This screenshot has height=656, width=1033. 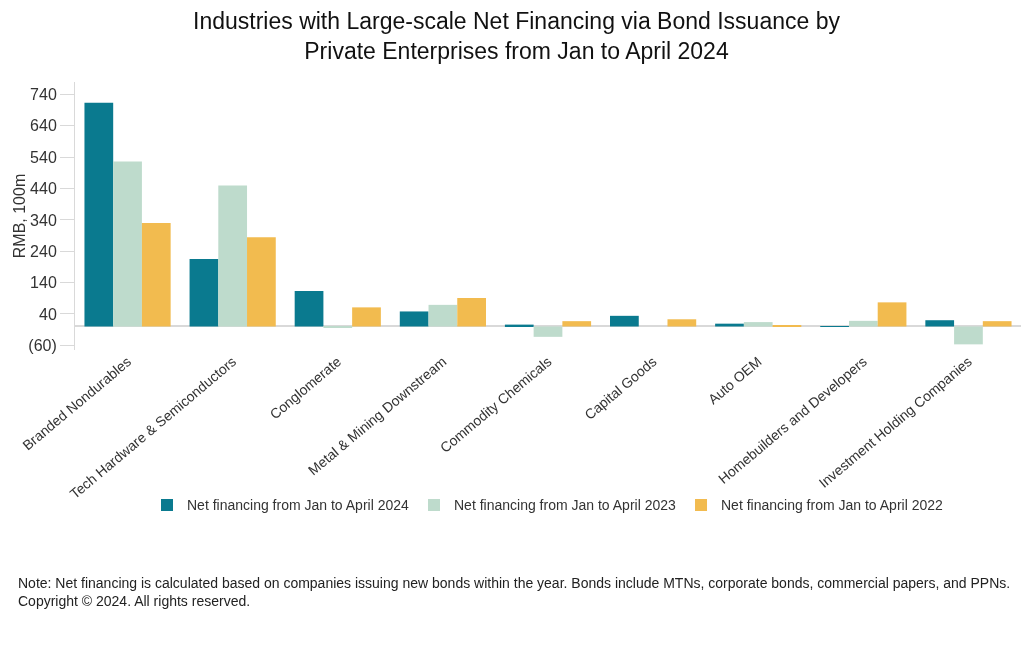 I want to click on text: Note: Net financing is calculated based on companies issuing new bonds within the year. Bonds include MTNs, corporate bonds, commercial papers, and PPNs., so click(x=515, y=583).